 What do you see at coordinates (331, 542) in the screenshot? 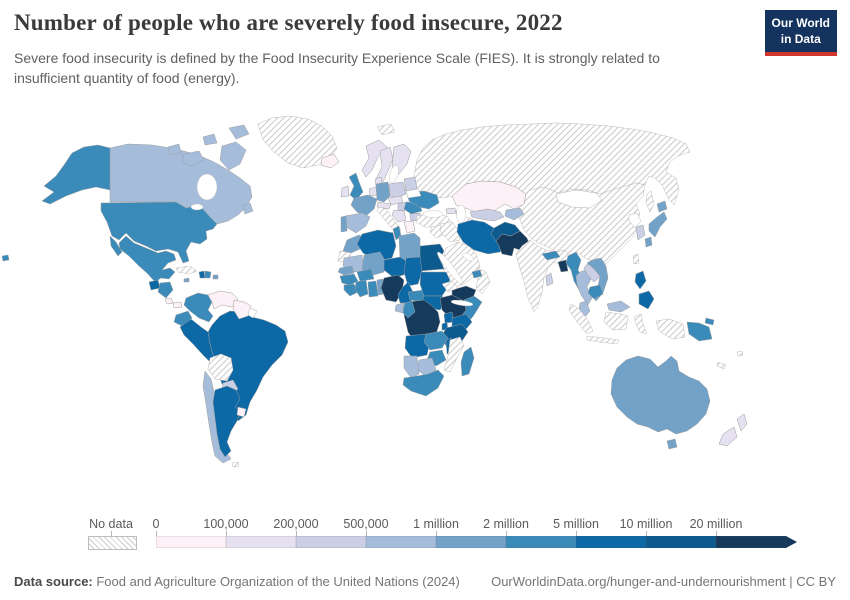
I see `legend-bin-200k-500k` at bounding box center [331, 542].